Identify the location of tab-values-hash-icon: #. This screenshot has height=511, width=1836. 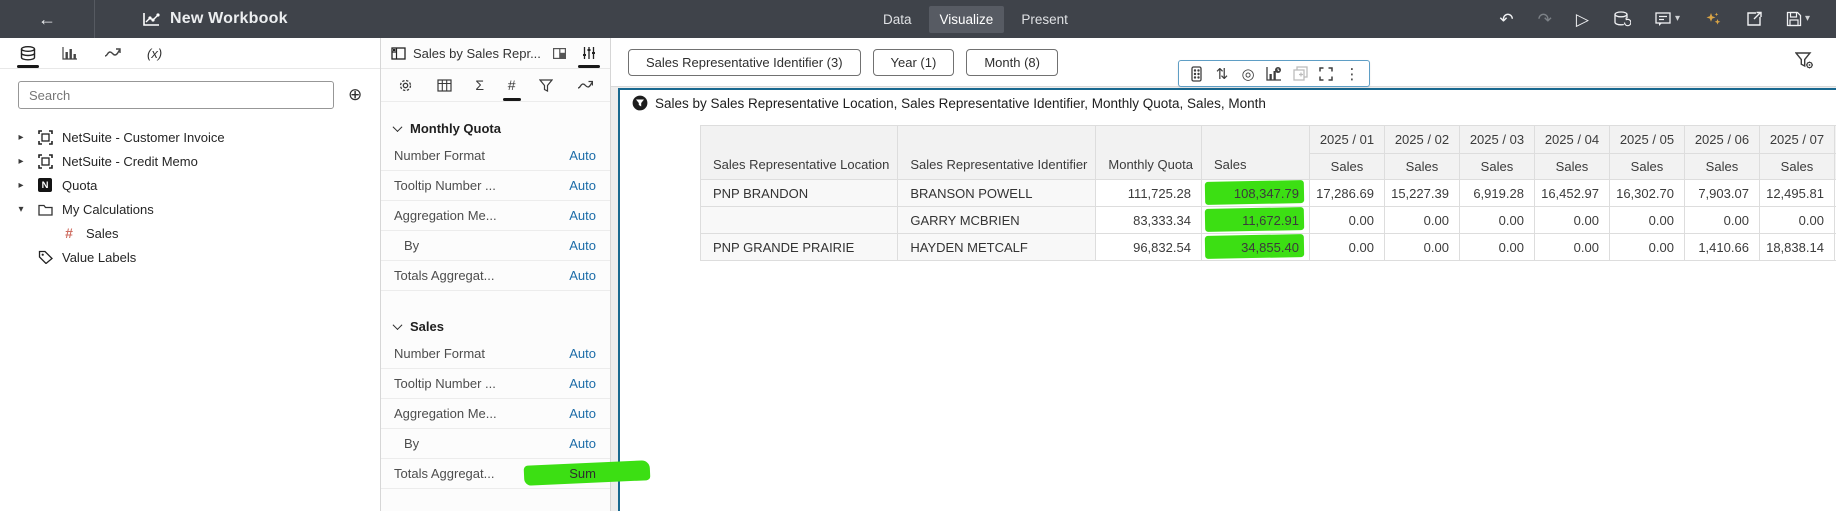
(511, 85).